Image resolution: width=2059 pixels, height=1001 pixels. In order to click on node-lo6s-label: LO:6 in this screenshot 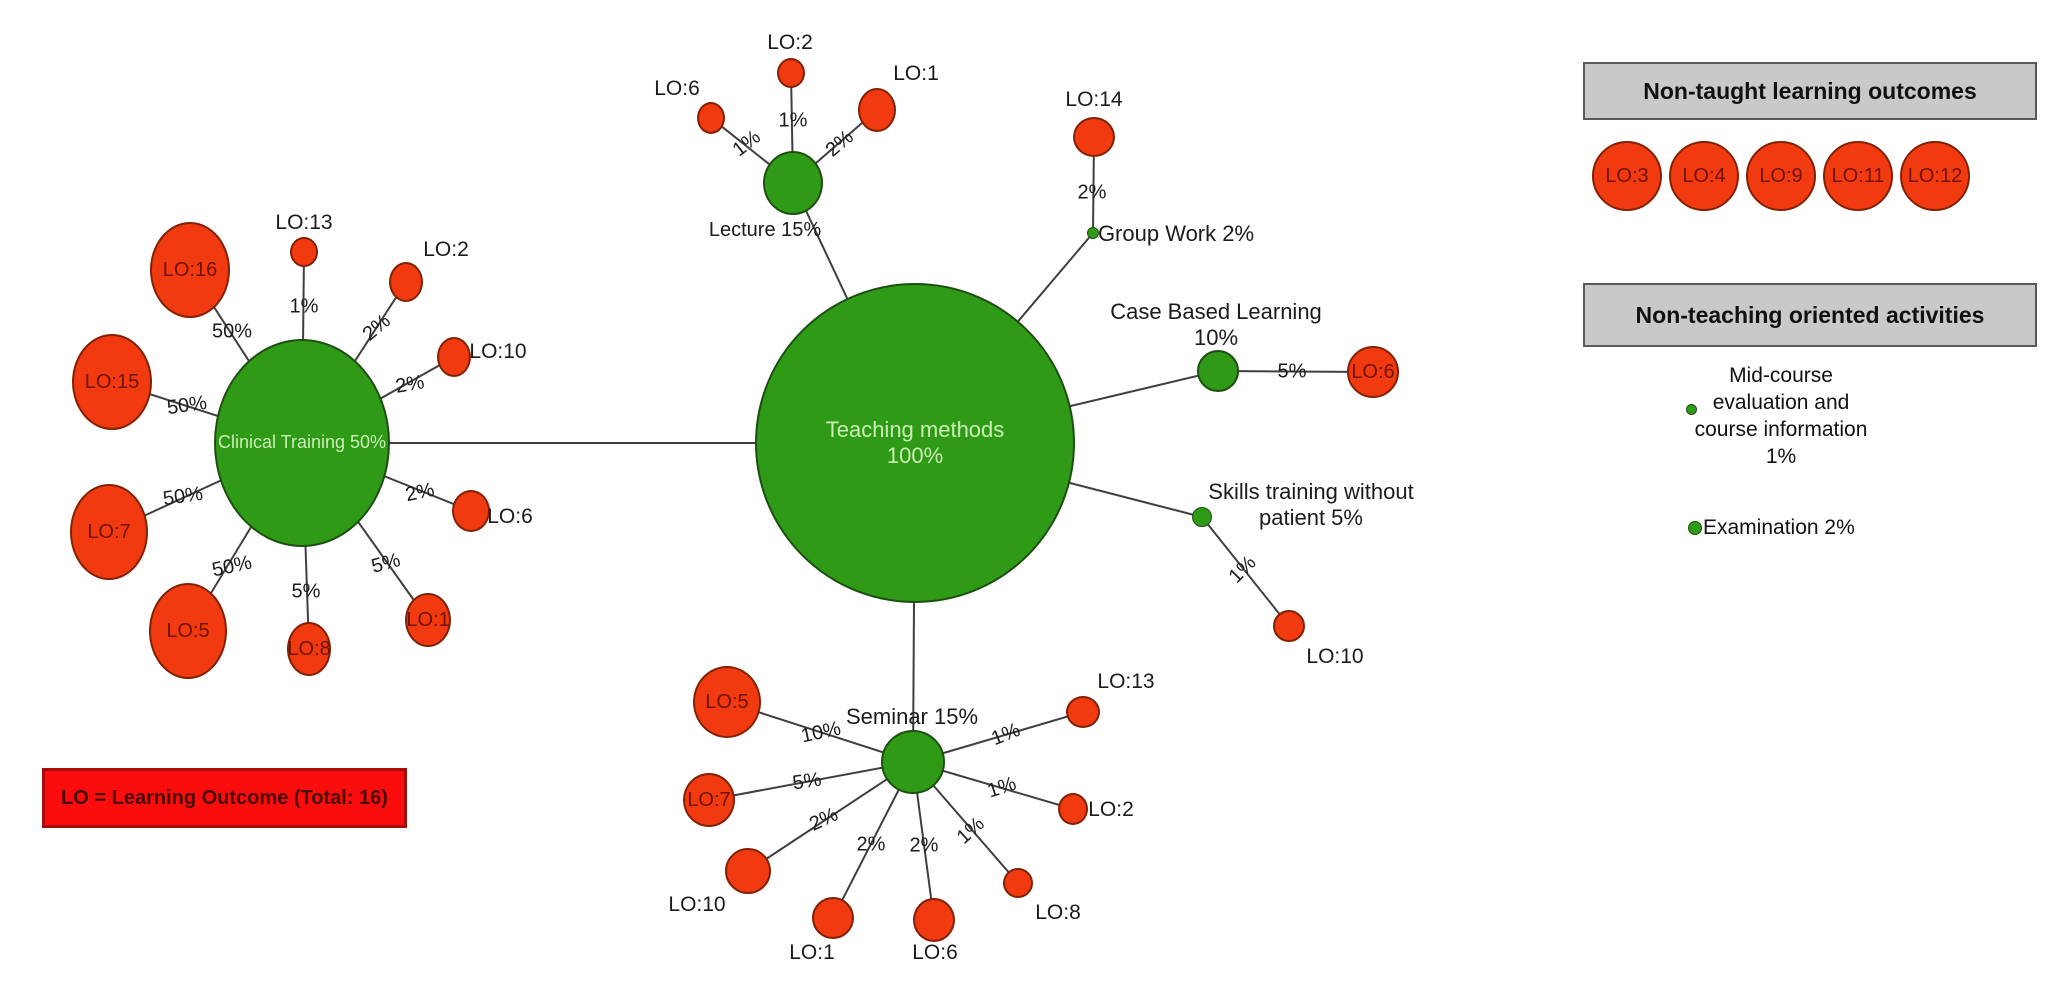, I will do `click(935, 953)`.